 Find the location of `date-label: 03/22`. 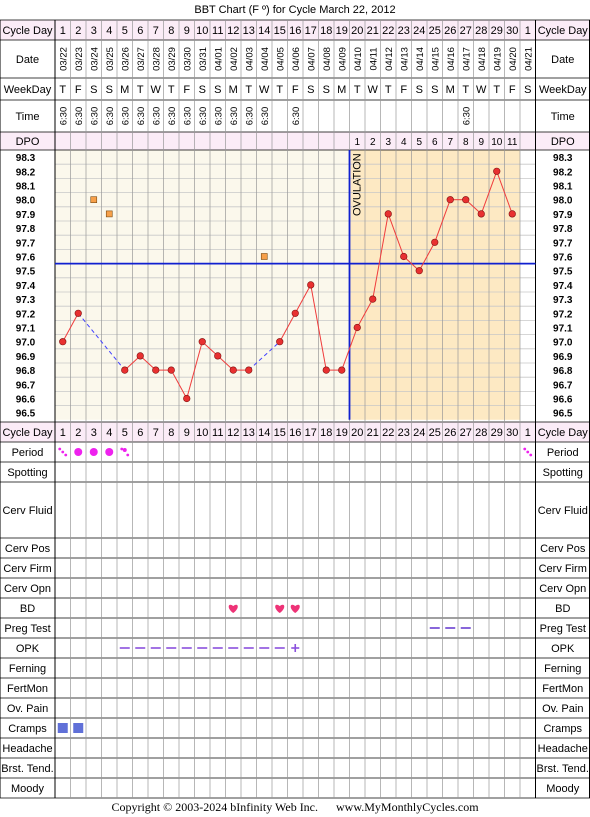

date-label: 03/22 is located at coordinates (63, 59).